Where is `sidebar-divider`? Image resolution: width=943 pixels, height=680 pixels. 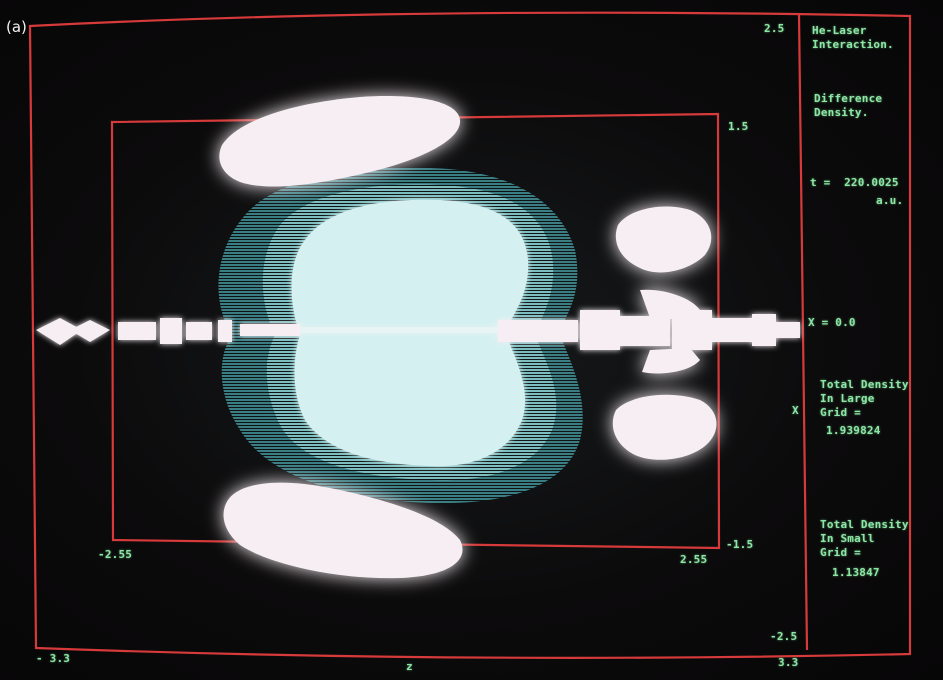
sidebar-divider is located at coordinates (803, 332).